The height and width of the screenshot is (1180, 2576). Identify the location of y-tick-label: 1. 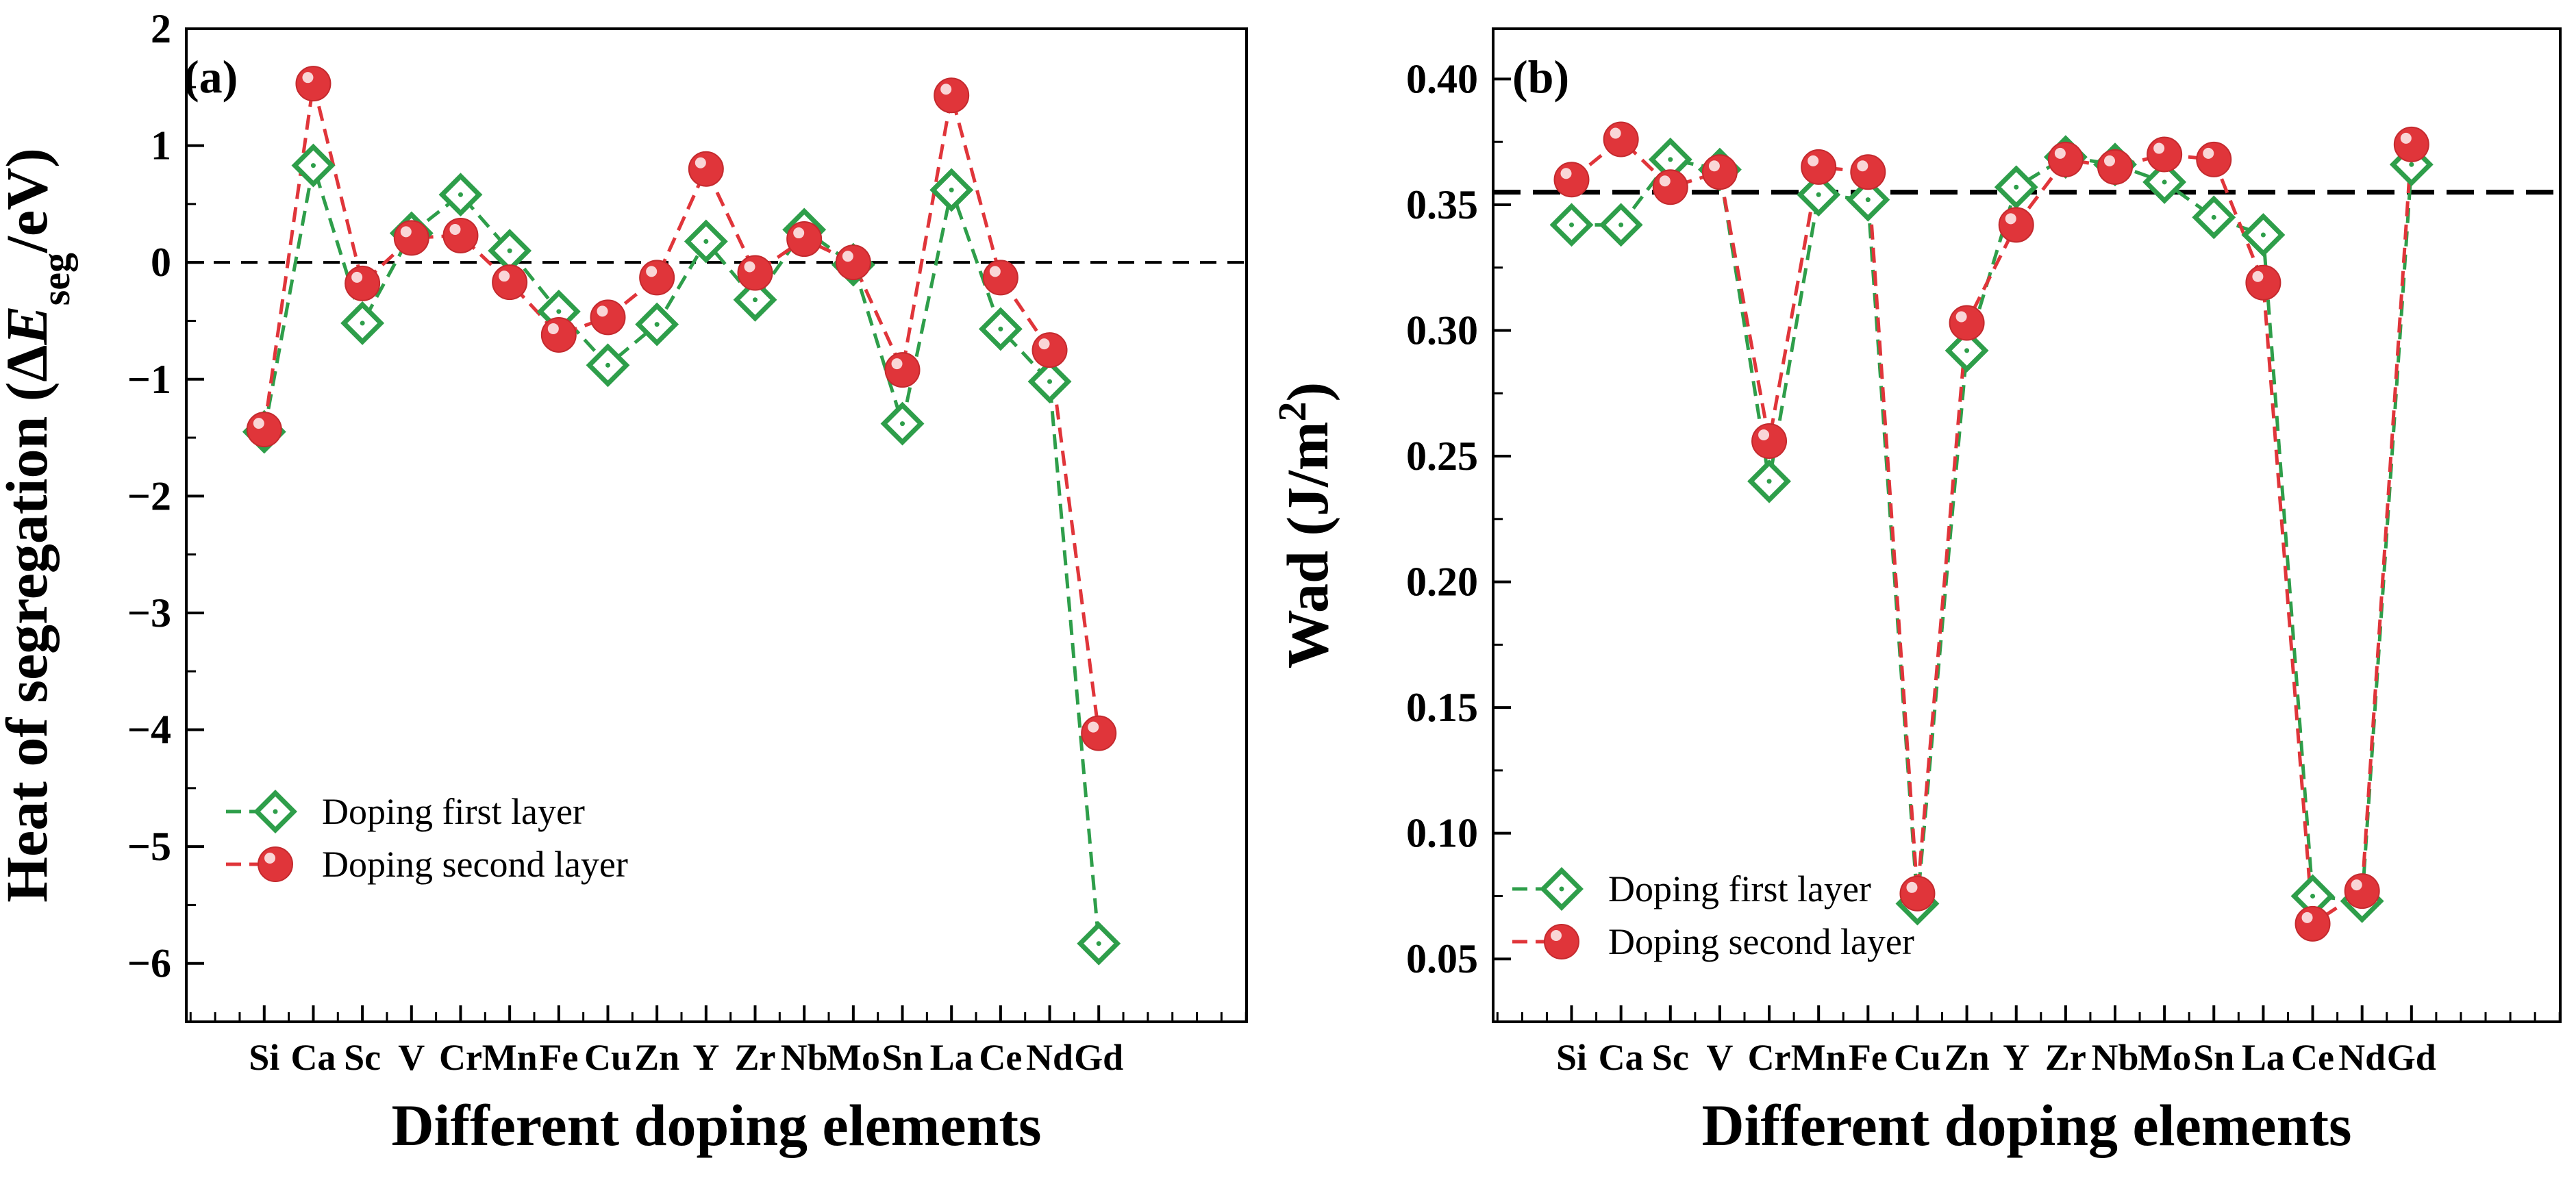
(161, 145).